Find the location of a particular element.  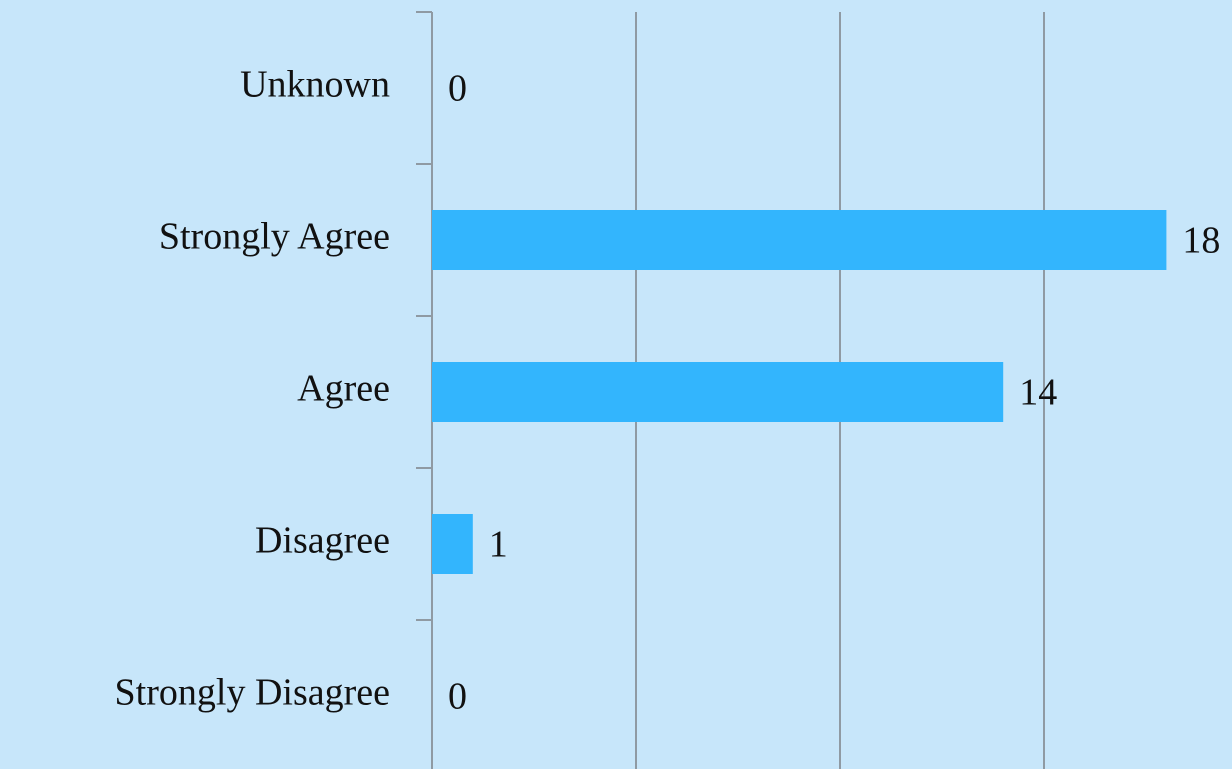

y-tick-label: Disagree is located at coordinates (322, 541).